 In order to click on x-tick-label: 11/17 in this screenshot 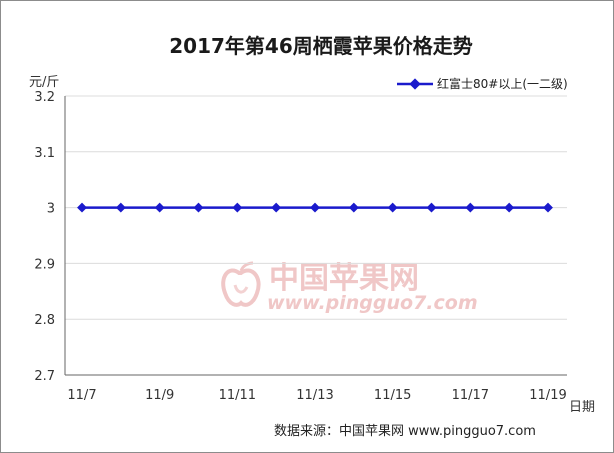, I will do `click(470, 395)`.